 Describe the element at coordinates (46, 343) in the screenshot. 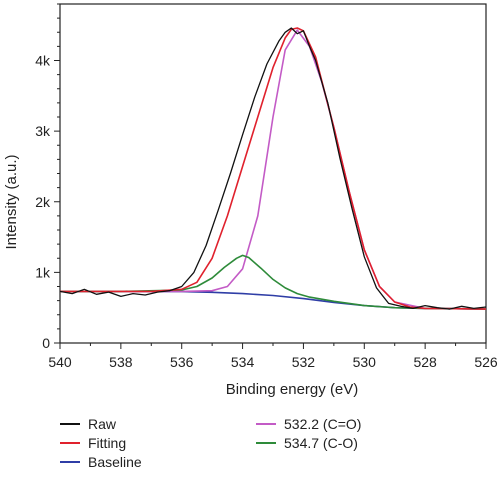

I see `y-tick-label: 0` at that location.